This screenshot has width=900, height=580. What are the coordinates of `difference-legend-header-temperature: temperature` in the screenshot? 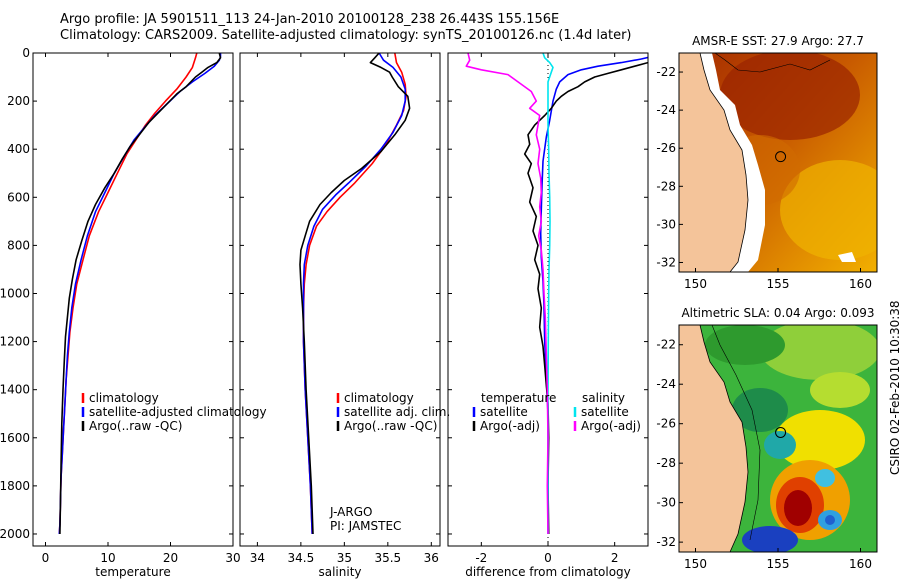 It's located at (518, 398).